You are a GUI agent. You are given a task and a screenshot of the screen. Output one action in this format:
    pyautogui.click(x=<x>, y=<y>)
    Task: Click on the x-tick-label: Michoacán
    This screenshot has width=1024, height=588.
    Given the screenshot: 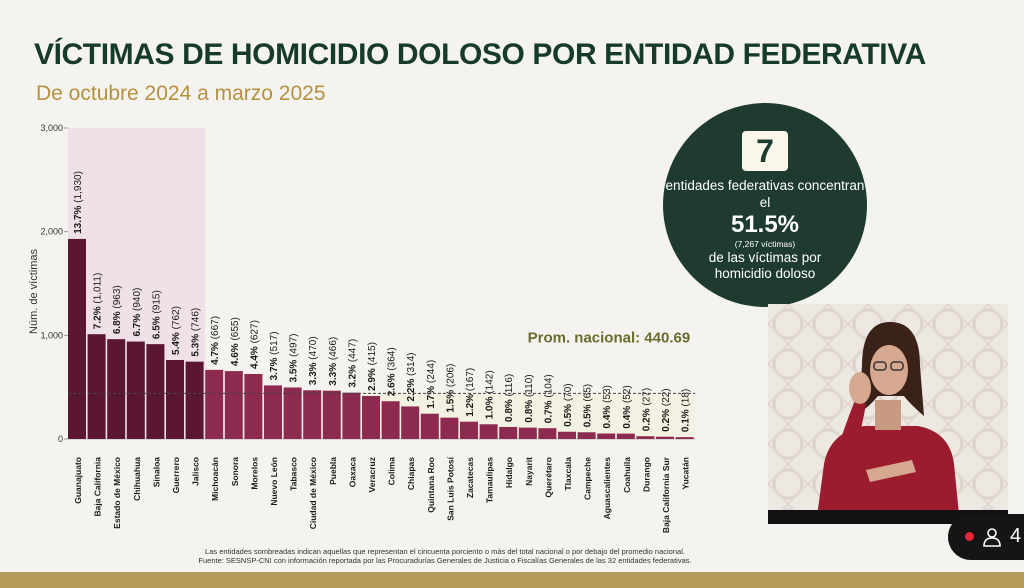 What is the action you would take?
    pyautogui.click(x=215, y=479)
    